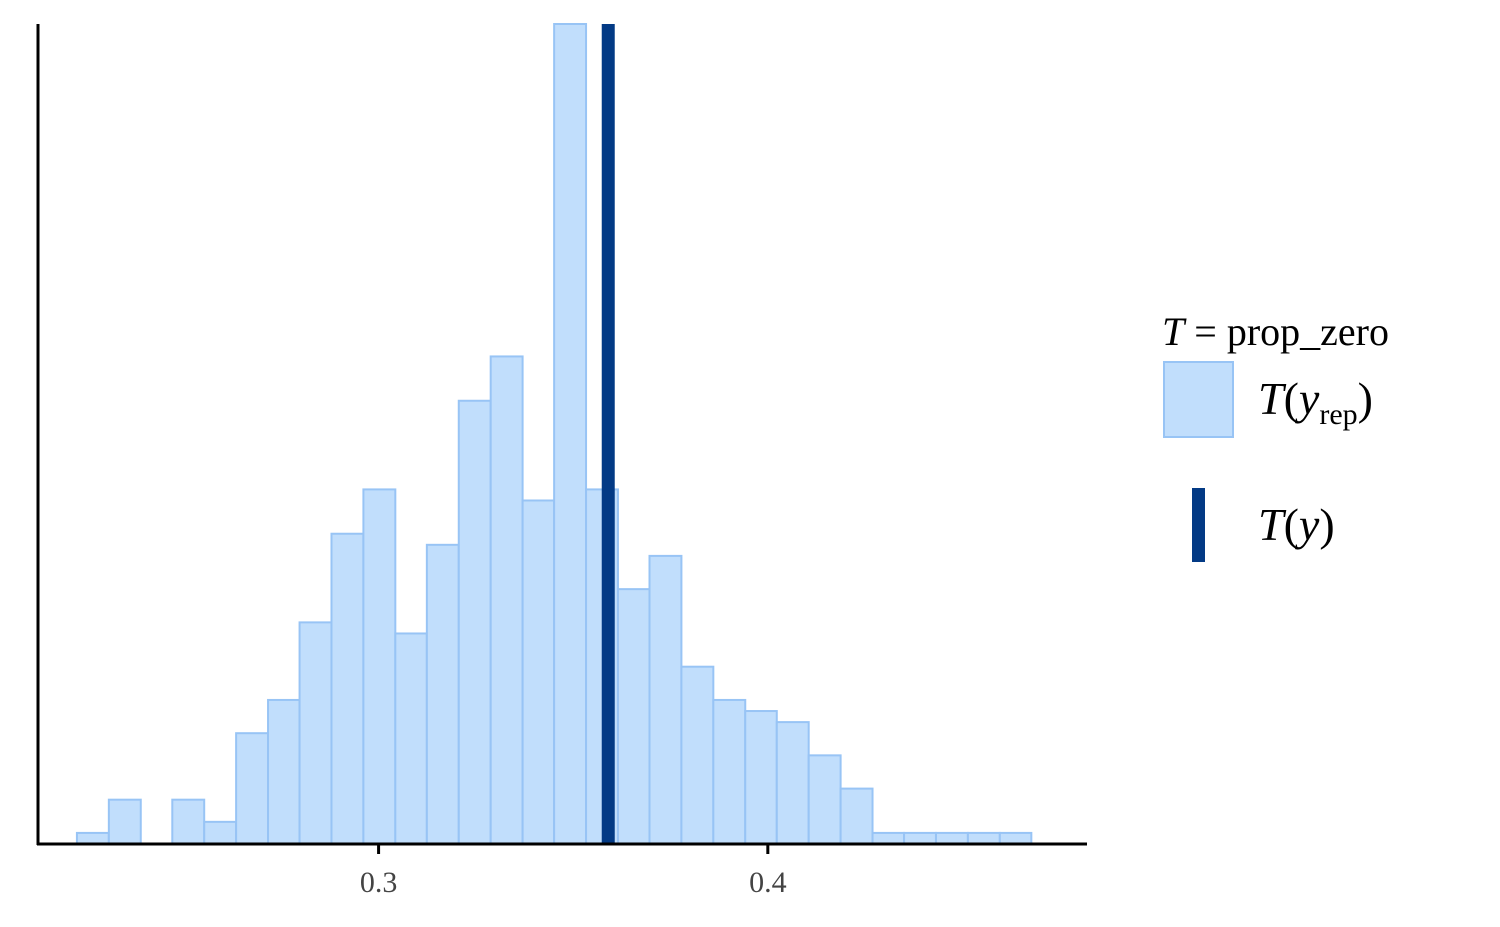 This screenshot has width=1500, height=927. Describe the element at coordinates (1308, 331) in the screenshot. I see `legend-title-statistic: prop_zero` at that location.